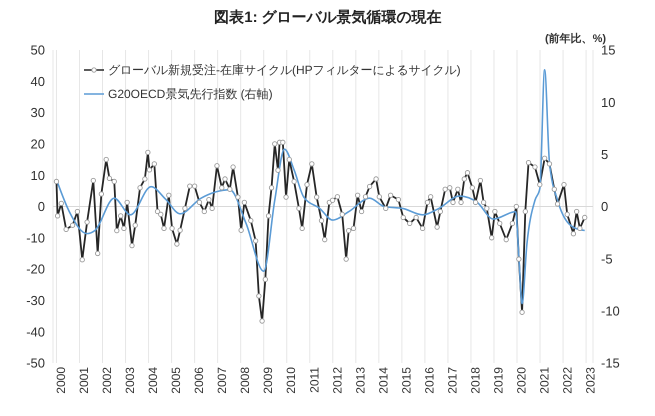  I want to click on y-tick-label: 40, so click(37, 81).